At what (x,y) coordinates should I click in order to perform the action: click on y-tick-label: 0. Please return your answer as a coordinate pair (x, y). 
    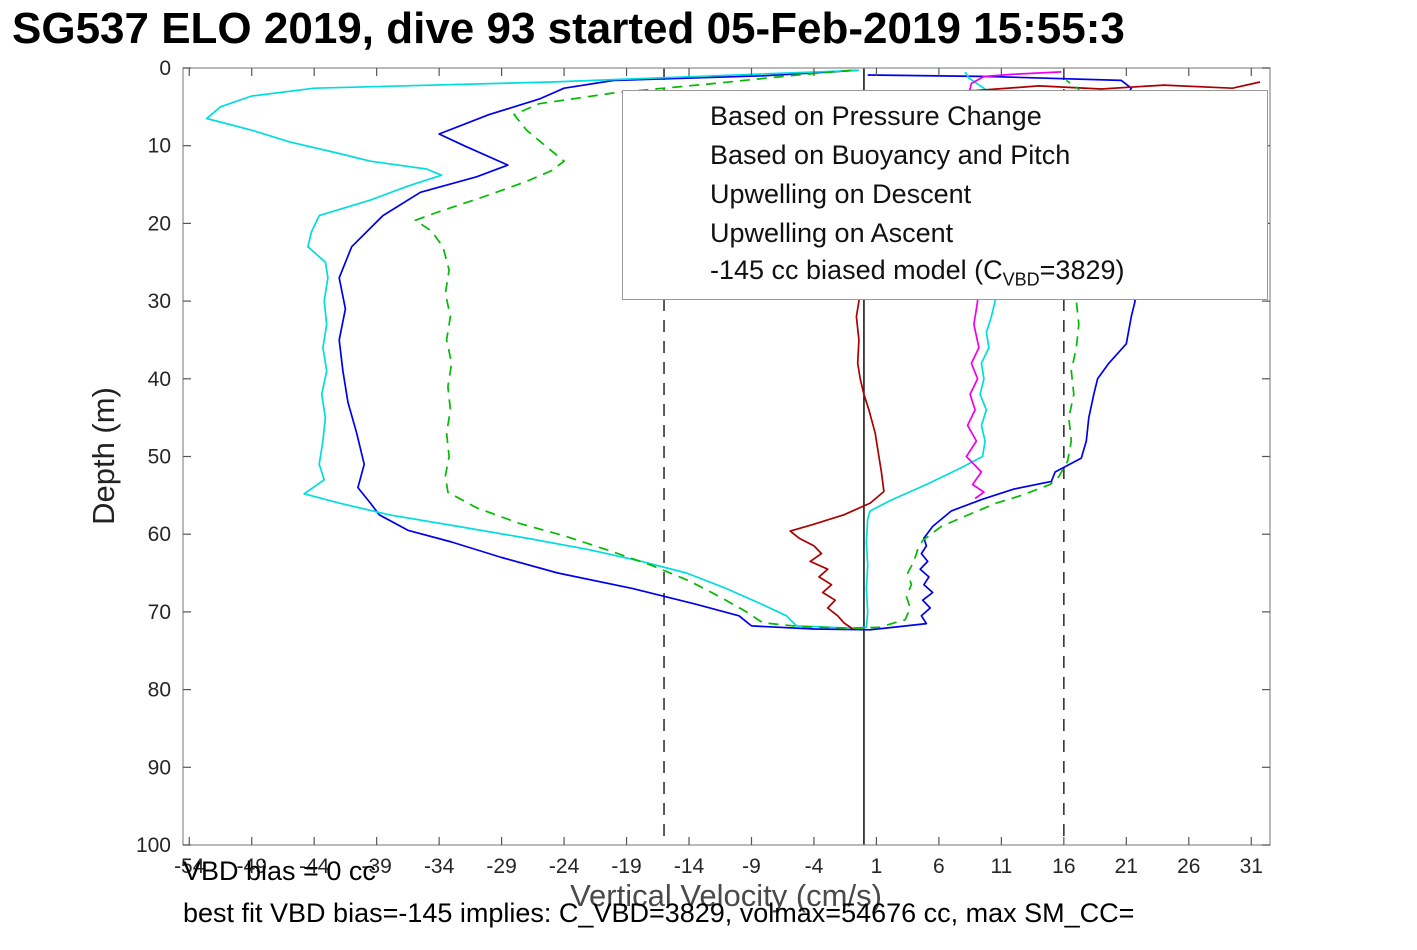
    Looking at the image, I should click on (165, 68).